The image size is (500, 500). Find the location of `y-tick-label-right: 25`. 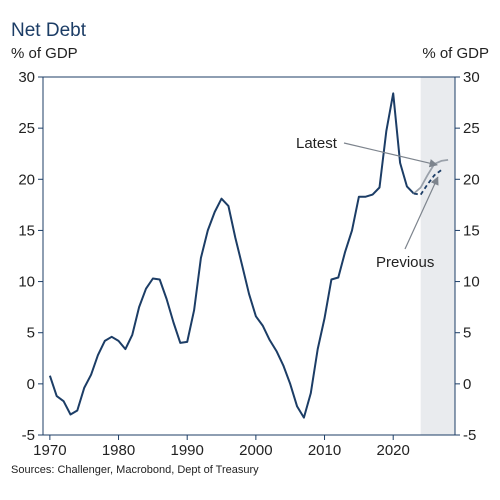

y-tick-label-right: 25 is located at coordinates (471, 128).